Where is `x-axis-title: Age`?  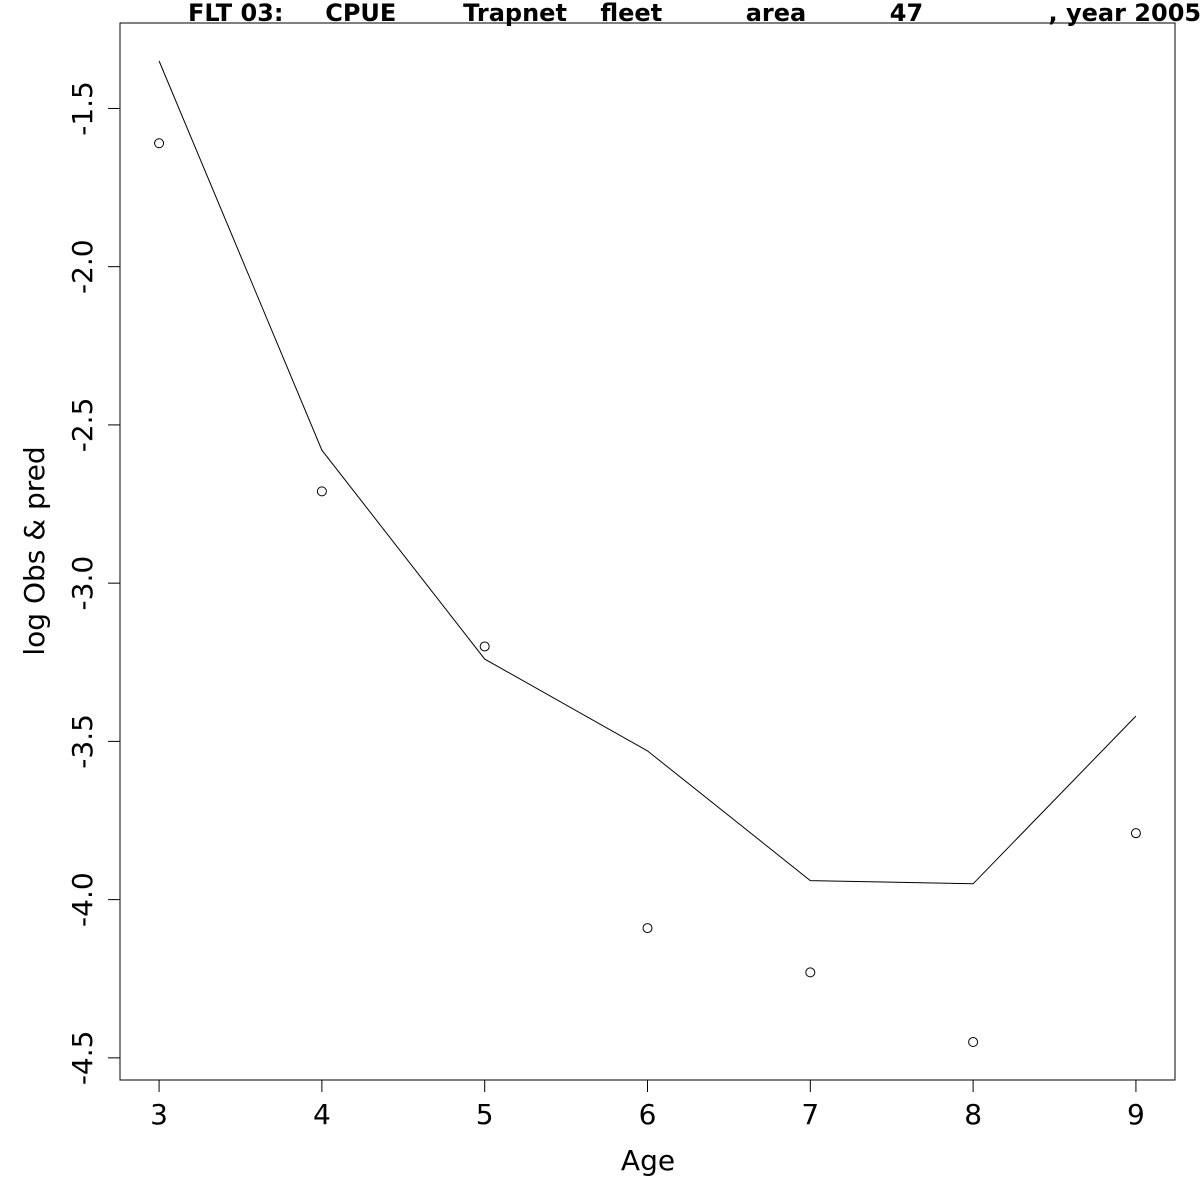
x-axis-title: Age is located at coordinates (648, 1160).